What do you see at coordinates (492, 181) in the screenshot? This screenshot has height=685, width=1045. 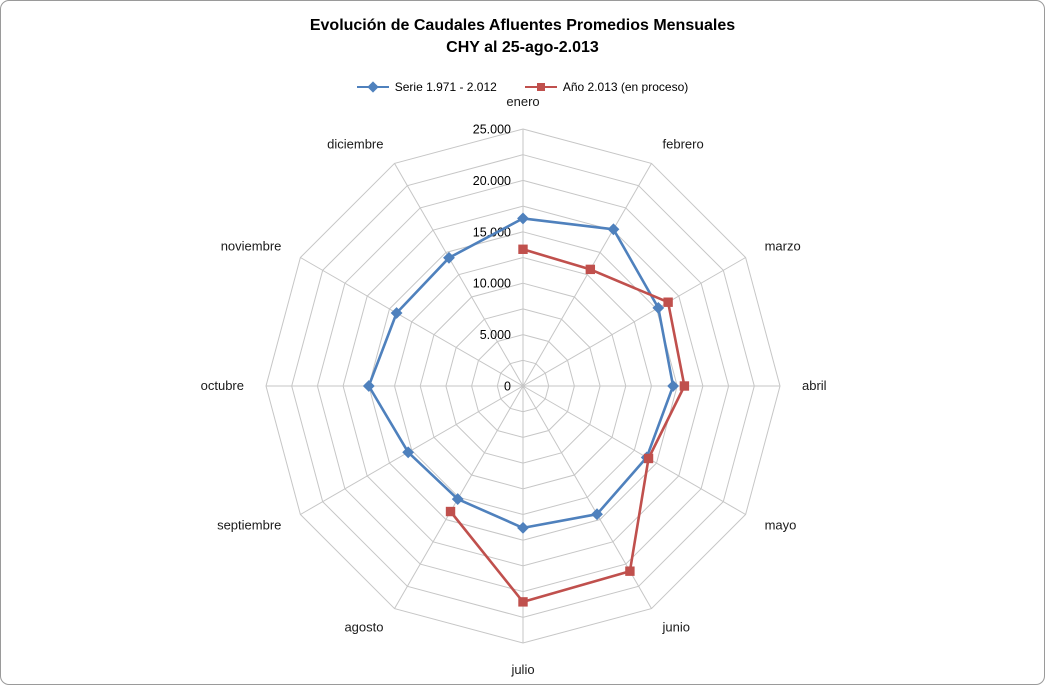 I see `radial-tick-label: 20.000` at bounding box center [492, 181].